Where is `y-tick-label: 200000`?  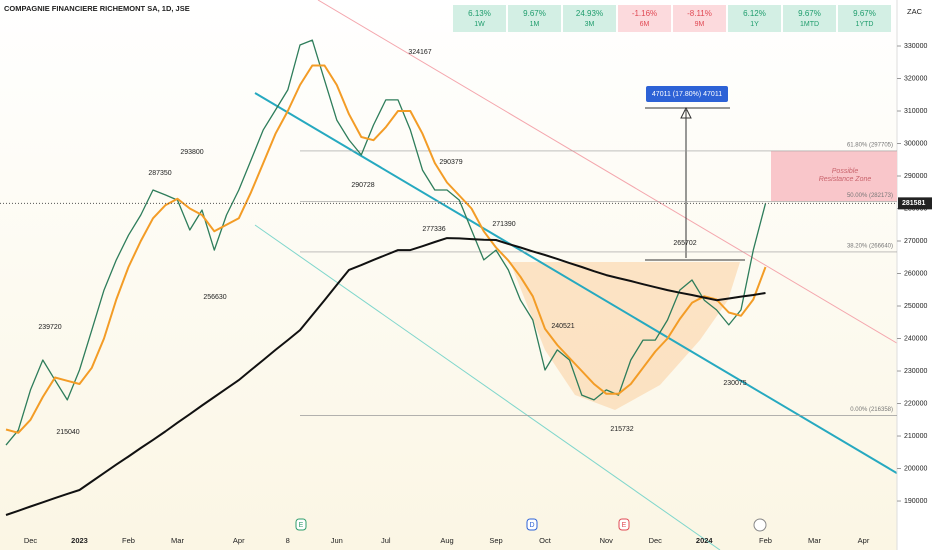
y-tick-label: 200000 is located at coordinates (915, 468).